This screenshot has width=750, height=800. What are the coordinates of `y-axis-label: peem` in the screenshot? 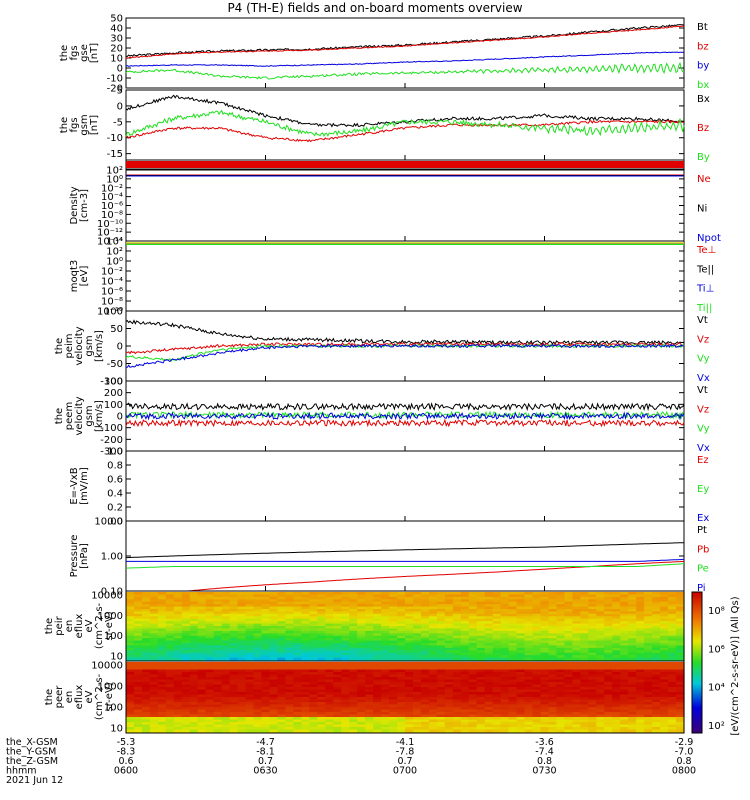 It's located at (69, 416).